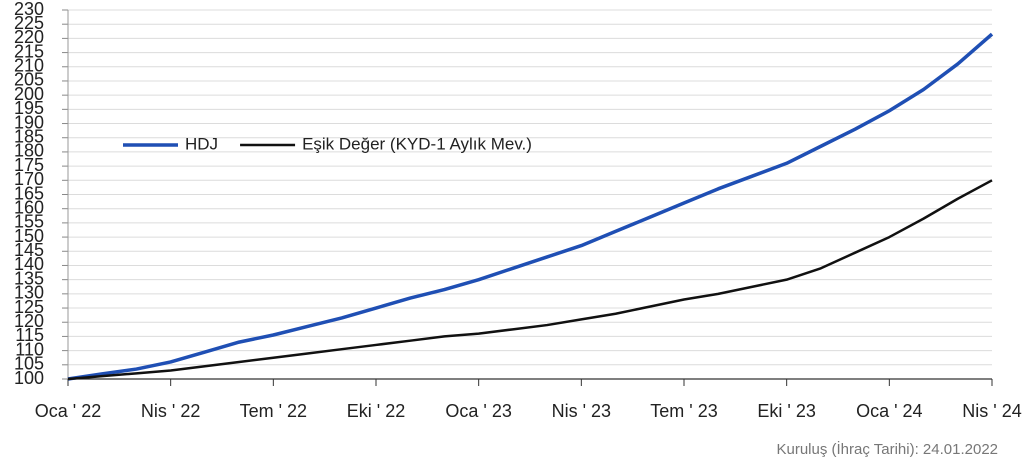 The image size is (1033, 469). What do you see at coordinates (29, 207) in the screenshot?
I see `y-tick-label: 160` at bounding box center [29, 207].